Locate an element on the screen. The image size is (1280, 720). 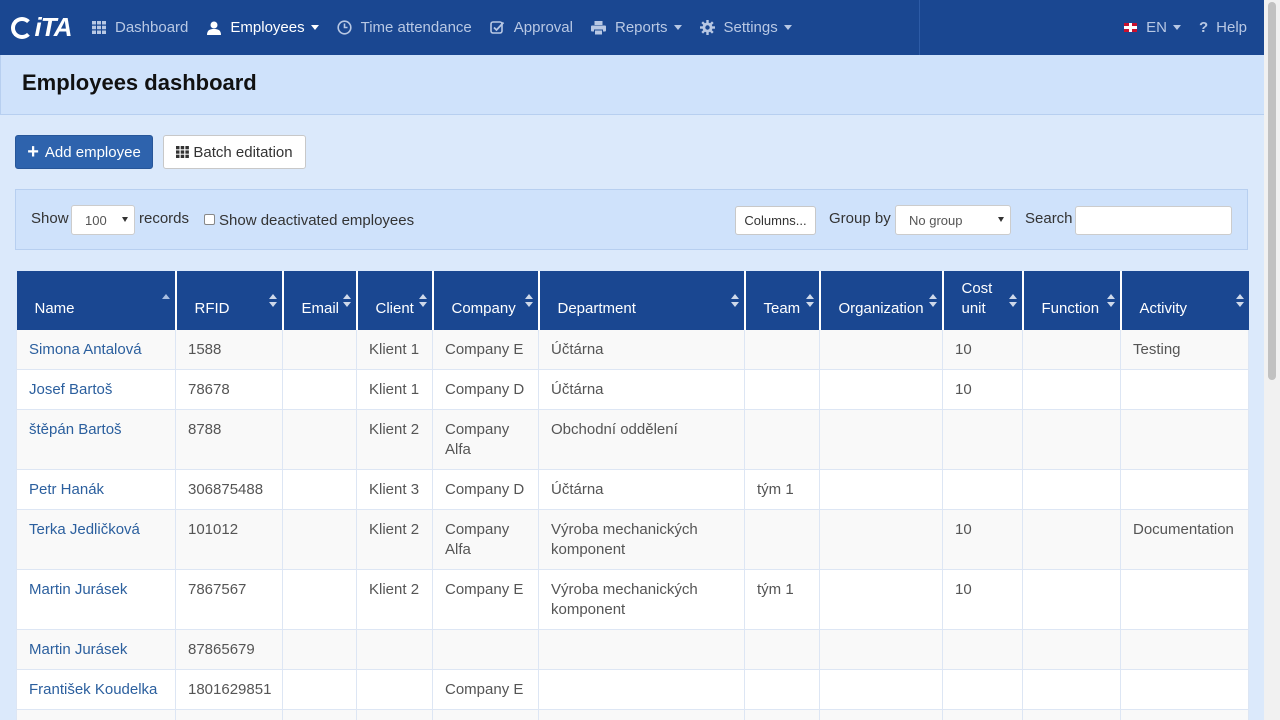
cell-name: Josef Bartoš is located at coordinates (96, 389).